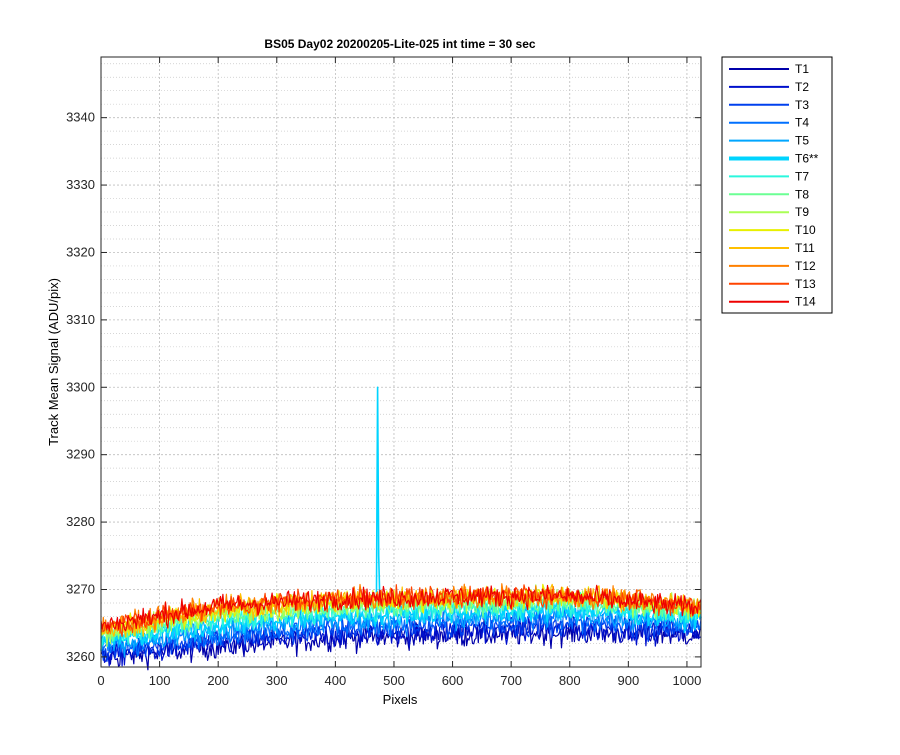 This screenshot has height=755, width=900. Describe the element at coordinates (100, 680) in the screenshot. I see `x-tick-label: 0` at that location.